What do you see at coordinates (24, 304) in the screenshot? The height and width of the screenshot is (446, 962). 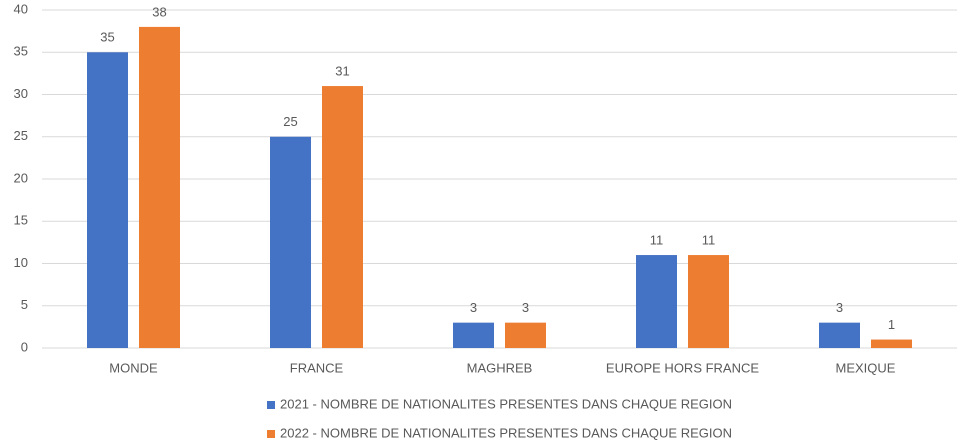 I see `y-tick-label: 5` at bounding box center [24, 304].